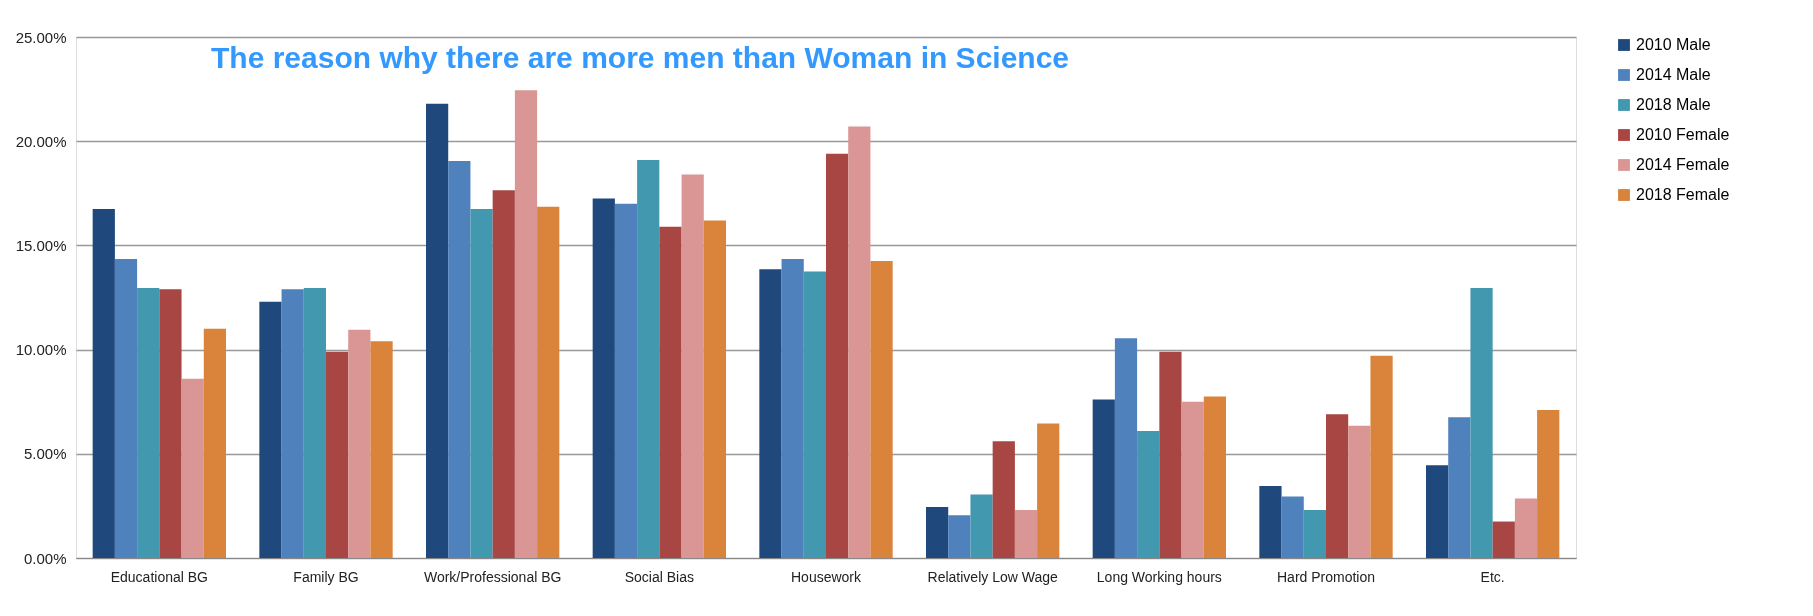  What do you see at coordinates (1683, 194) in the screenshot?
I see `legend-label: 2018 Female` at bounding box center [1683, 194].